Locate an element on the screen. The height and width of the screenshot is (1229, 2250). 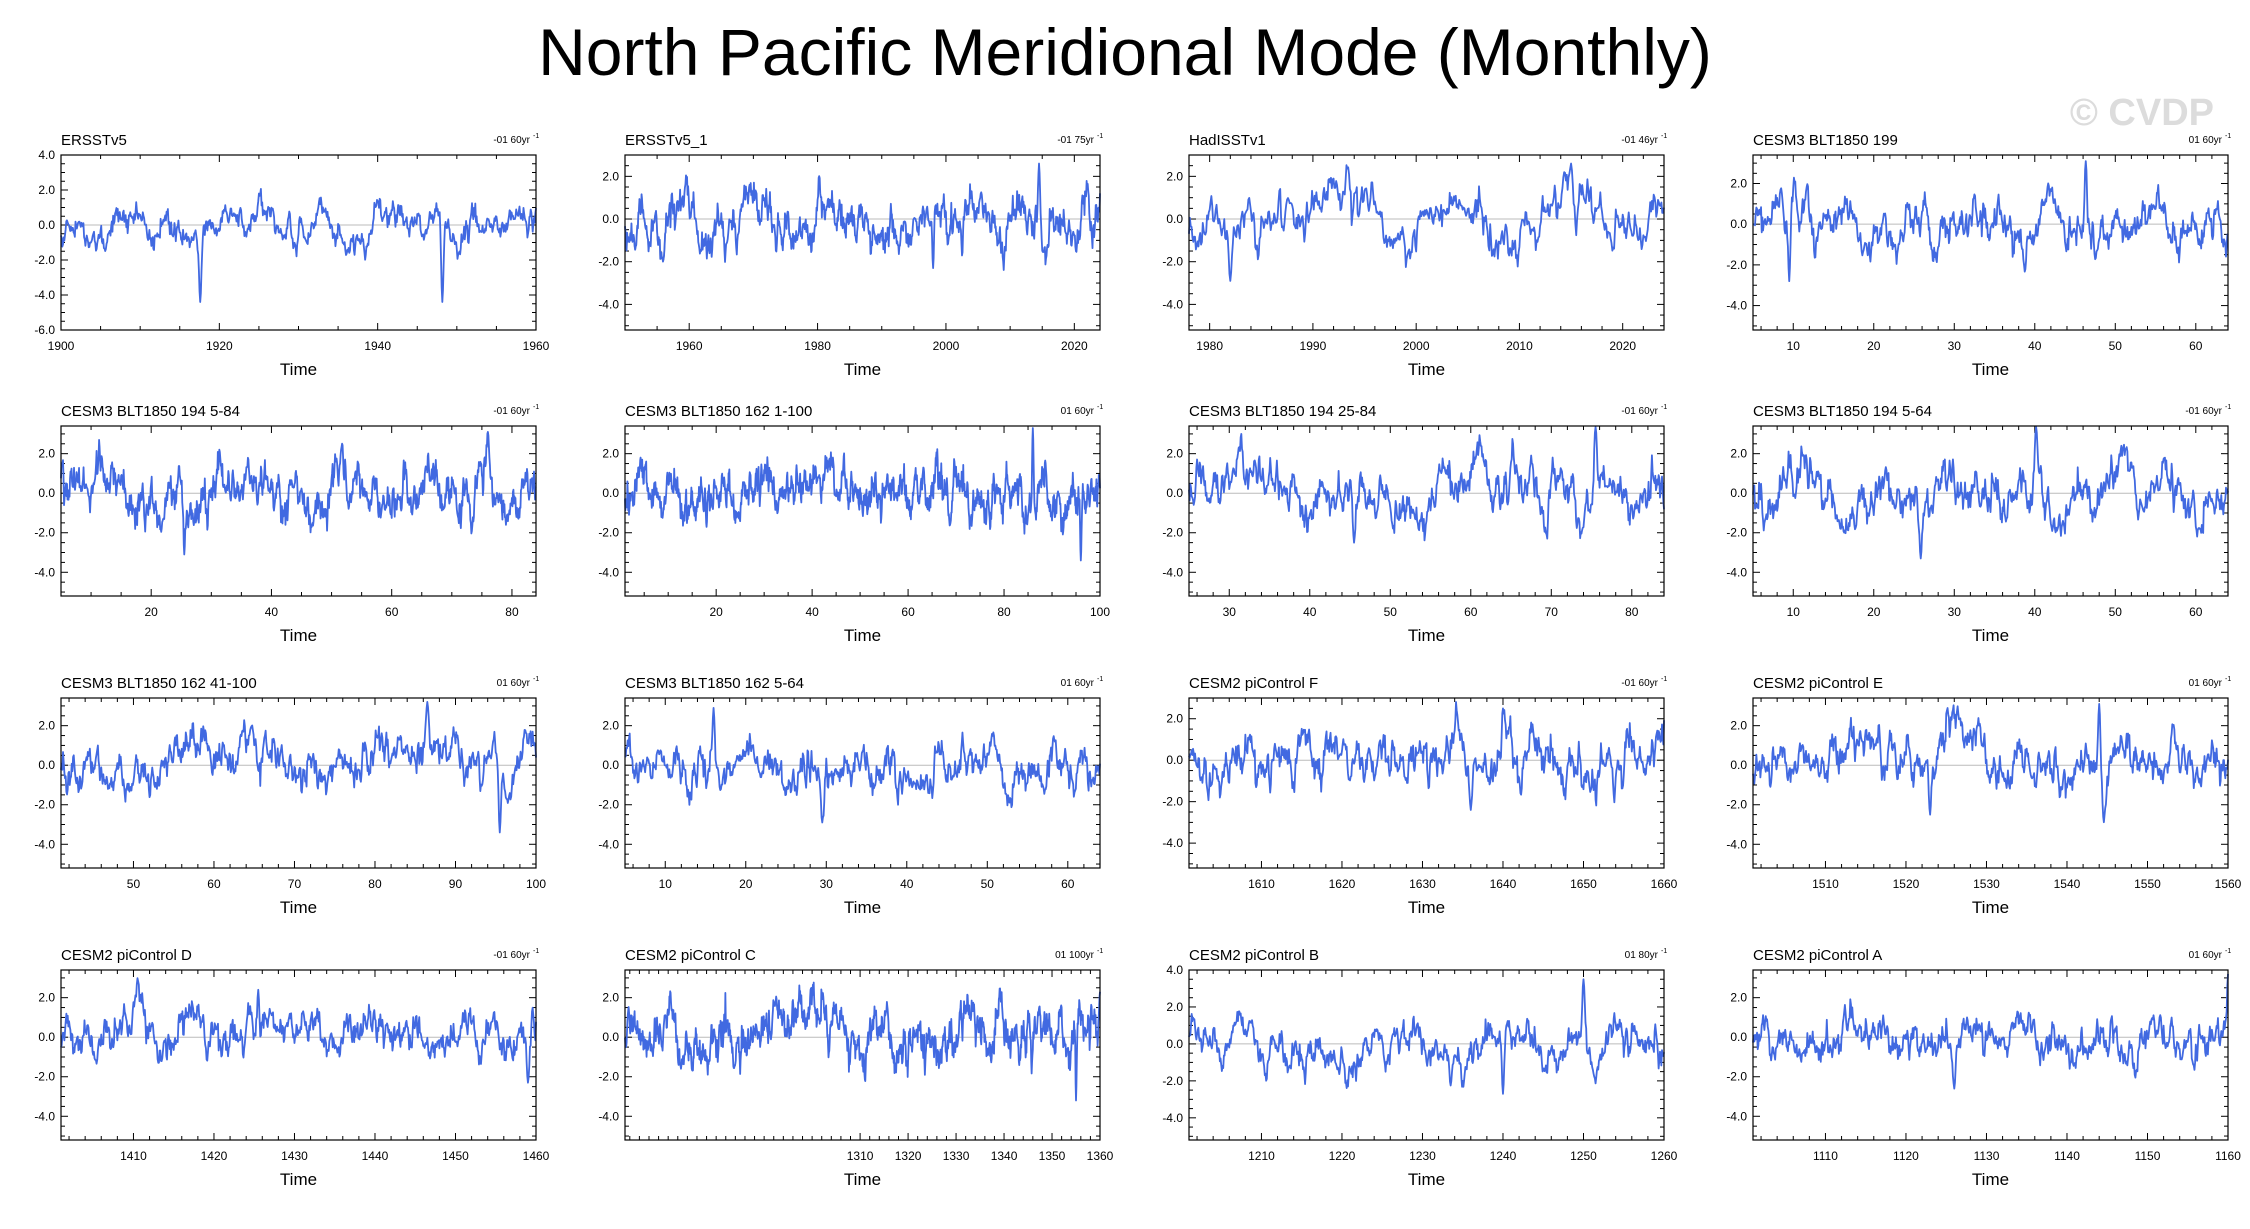
x-tick-label: 1640 is located at coordinates (1503, 884).